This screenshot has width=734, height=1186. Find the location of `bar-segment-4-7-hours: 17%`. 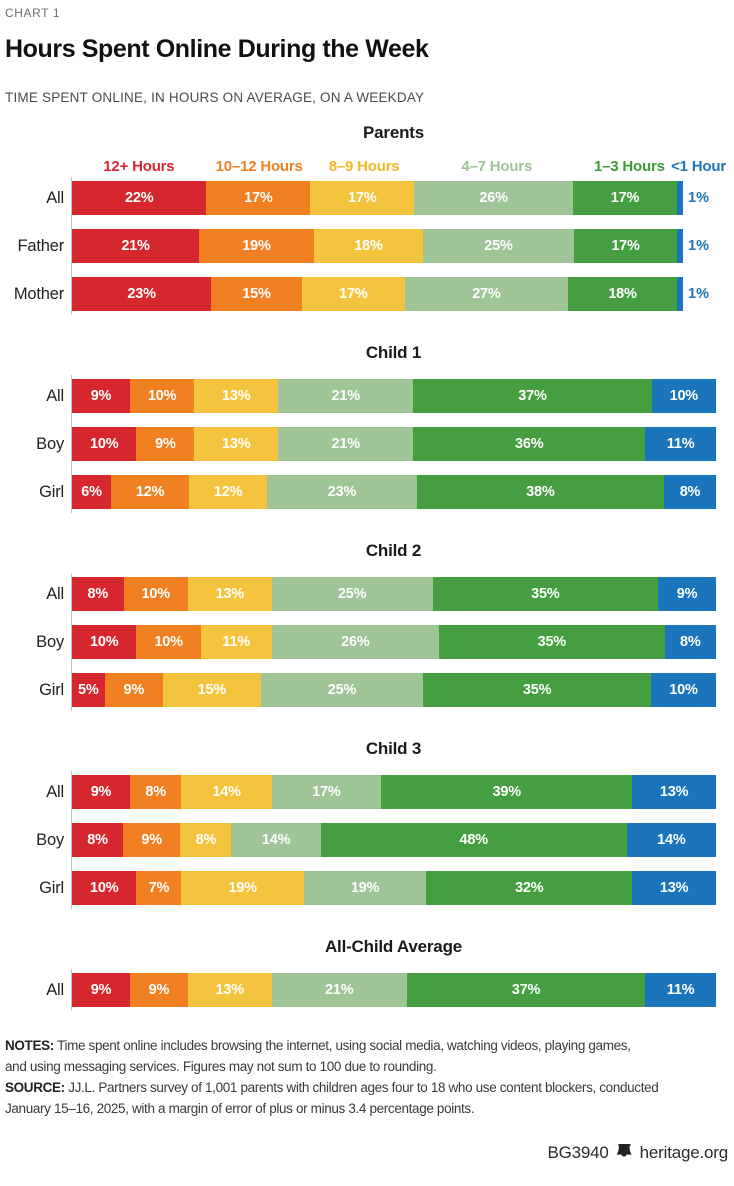

bar-segment-4-7-hours: 17% is located at coordinates (326, 792).